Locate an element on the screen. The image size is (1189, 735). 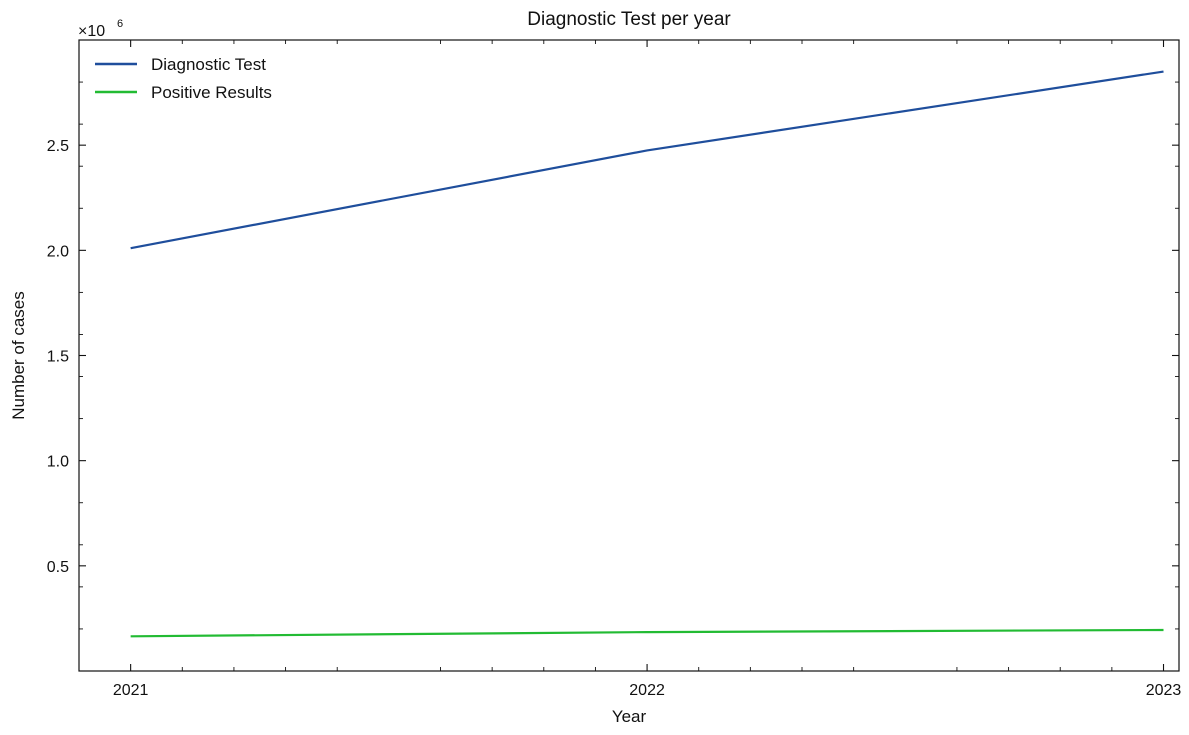
y-axis-offset: ×10 6 is located at coordinates (100, 29).